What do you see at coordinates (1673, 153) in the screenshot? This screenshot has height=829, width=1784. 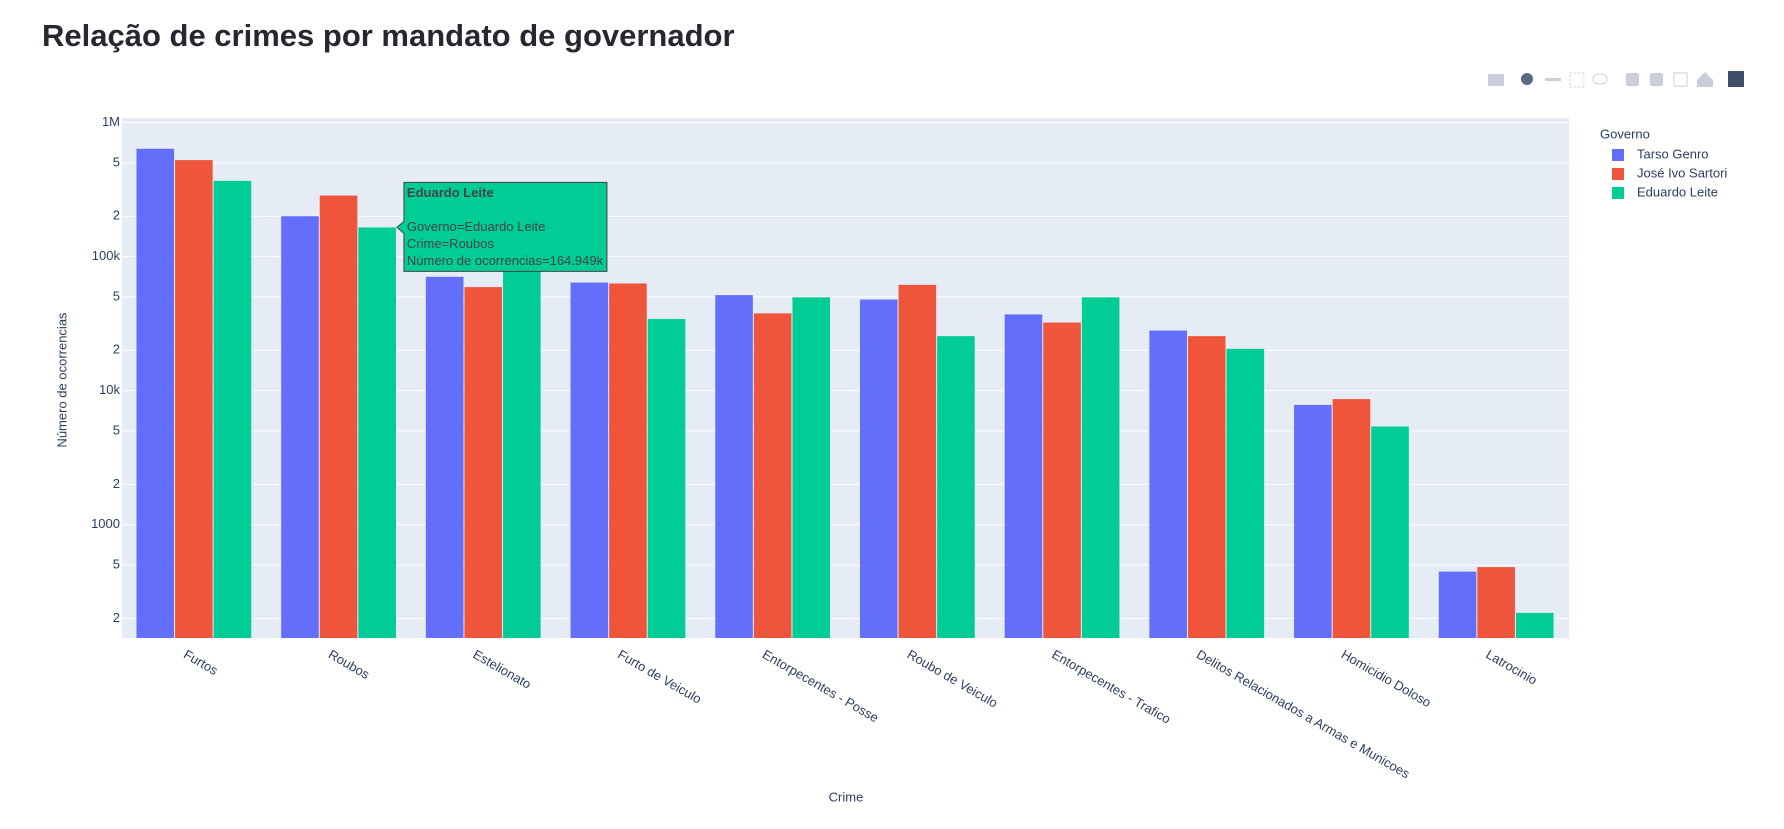 I see `legend-label: Tarso Genro` at bounding box center [1673, 153].